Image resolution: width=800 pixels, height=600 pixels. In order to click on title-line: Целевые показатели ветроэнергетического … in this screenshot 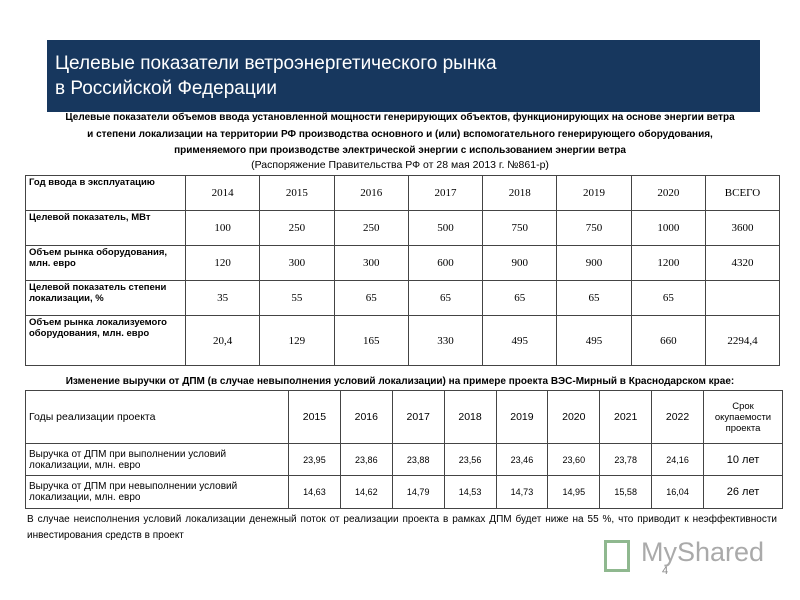, I will do `click(276, 63)`.